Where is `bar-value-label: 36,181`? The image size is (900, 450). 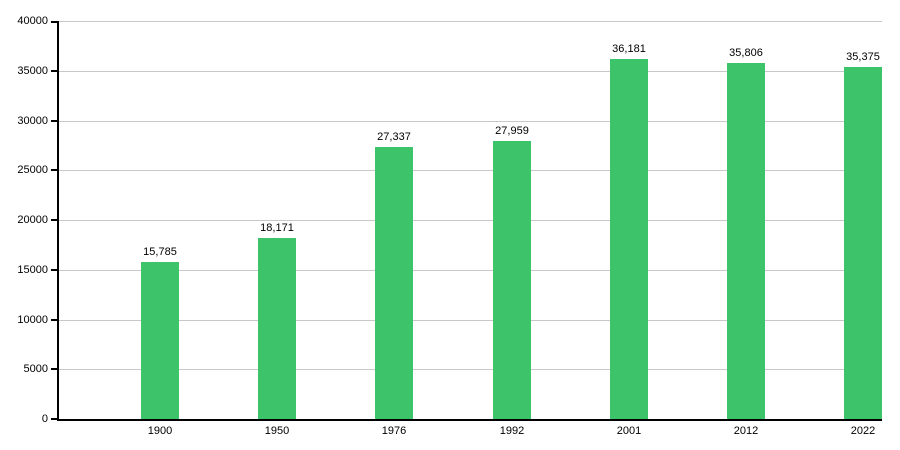
bar-value-label: 36,181 is located at coordinates (629, 49).